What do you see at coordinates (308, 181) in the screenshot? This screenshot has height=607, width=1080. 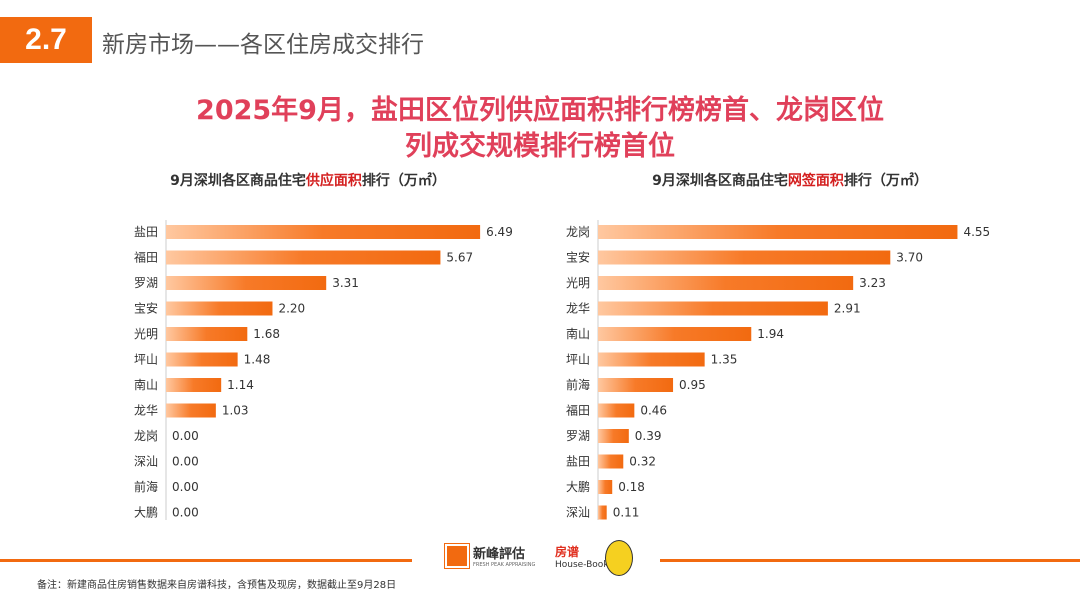 I see `chart-title-supply: 9月深圳各区商品住宅供应面积排行（万㎡）` at bounding box center [308, 181].